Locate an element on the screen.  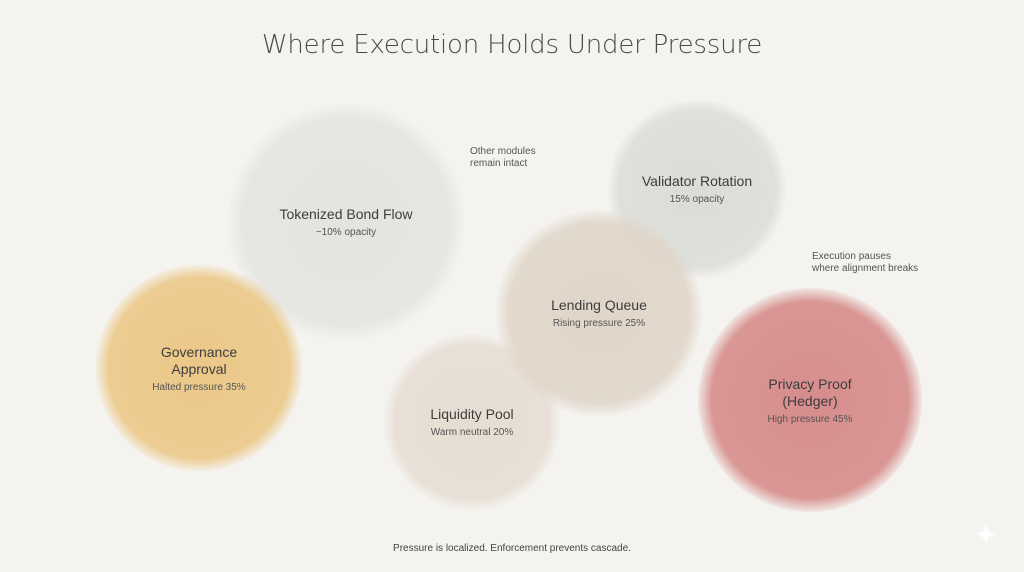
bubble-liquidity-pool: Liquidity Pool Warm neutral 20% is located at coordinates (472, 422).